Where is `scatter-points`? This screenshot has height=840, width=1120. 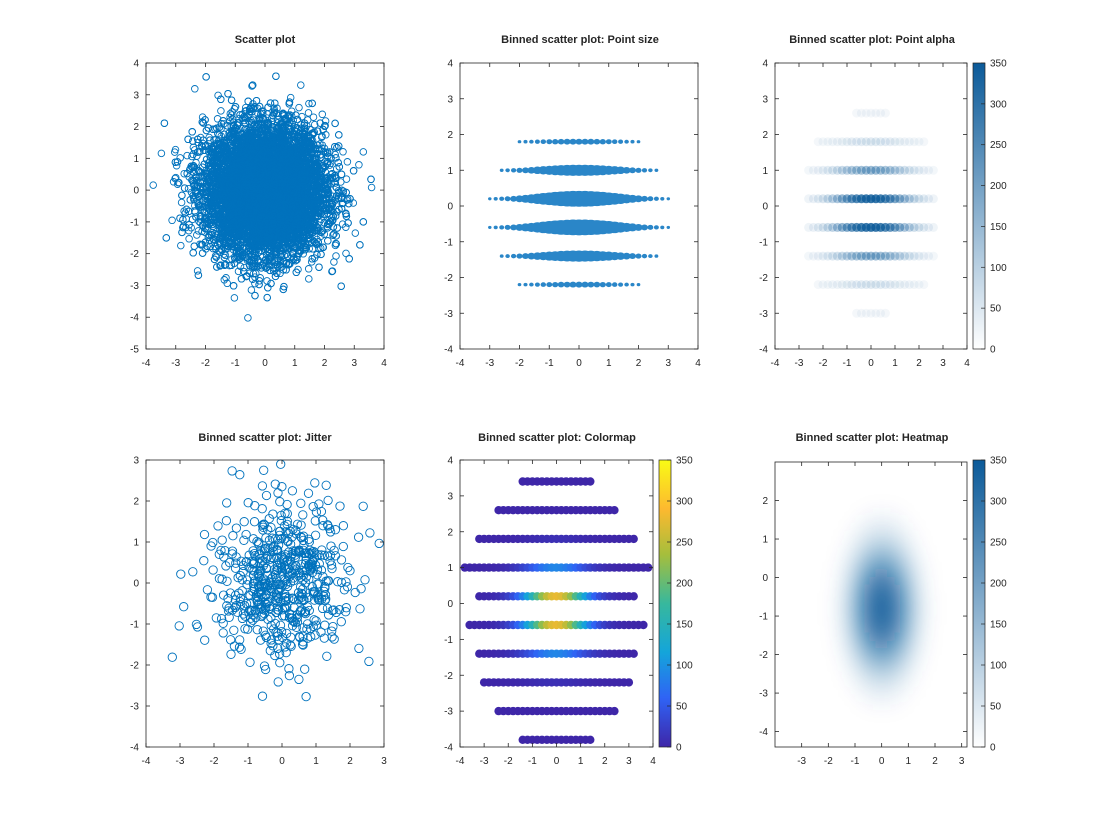
scatter-points is located at coordinates (262, 197).